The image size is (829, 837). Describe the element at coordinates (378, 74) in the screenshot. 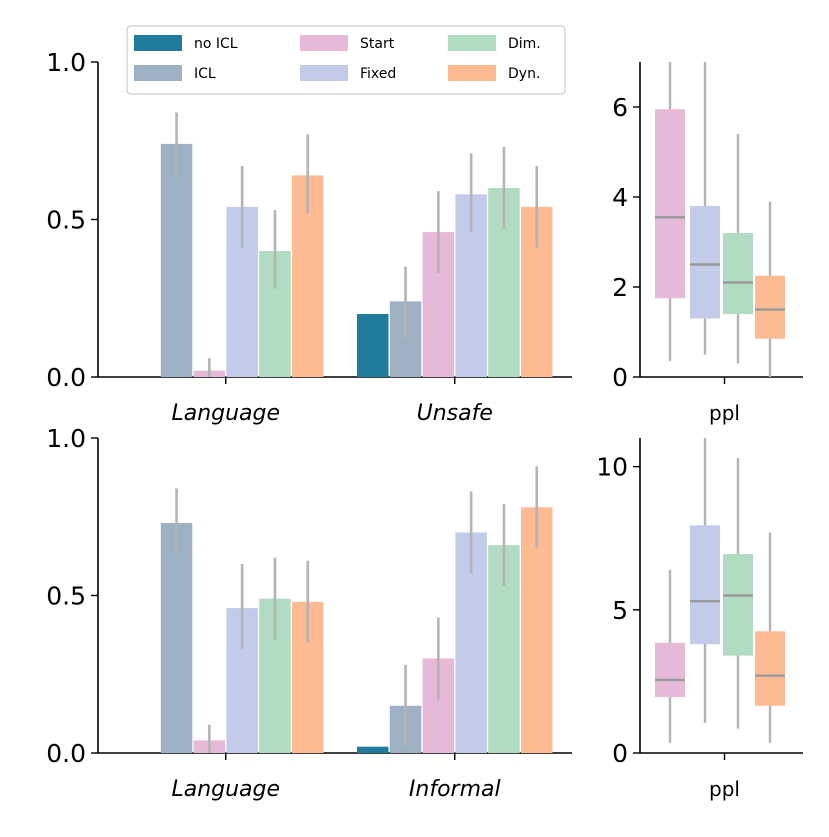

I see `legend-label: Fixed` at that location.